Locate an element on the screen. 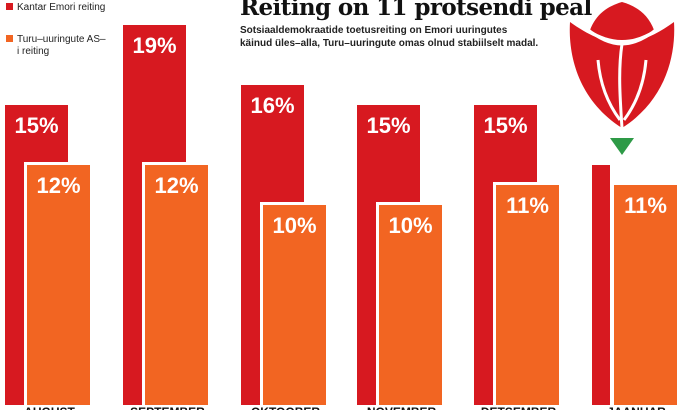 This screenshot has width=685, height=410. data-label-kantar: 19% is located at coordinates (154, 45).